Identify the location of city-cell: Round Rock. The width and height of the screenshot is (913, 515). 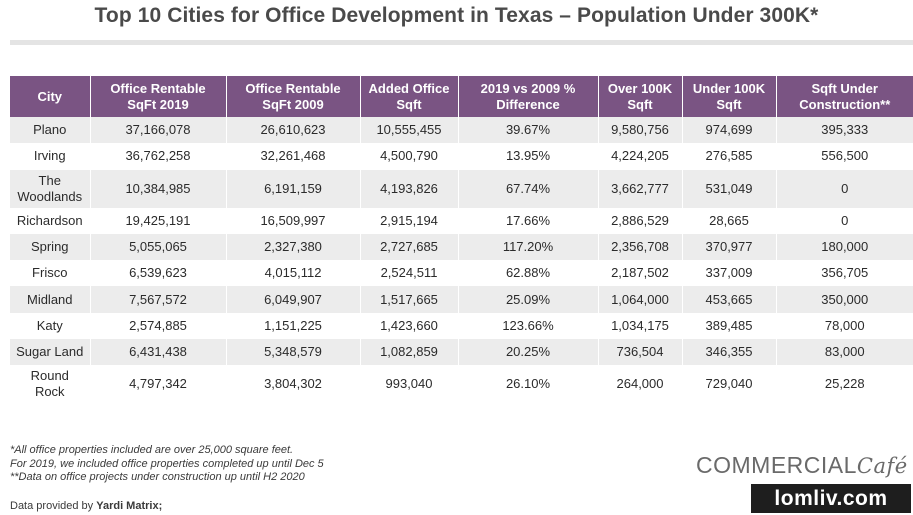
(50, 384).